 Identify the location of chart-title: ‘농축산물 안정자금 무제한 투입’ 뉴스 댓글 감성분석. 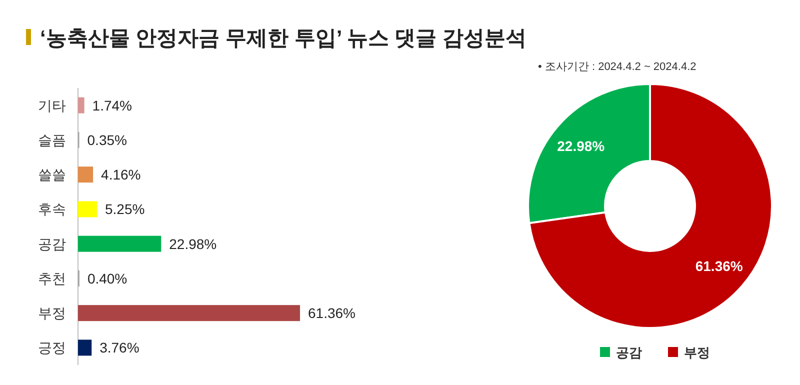
(283, 38).